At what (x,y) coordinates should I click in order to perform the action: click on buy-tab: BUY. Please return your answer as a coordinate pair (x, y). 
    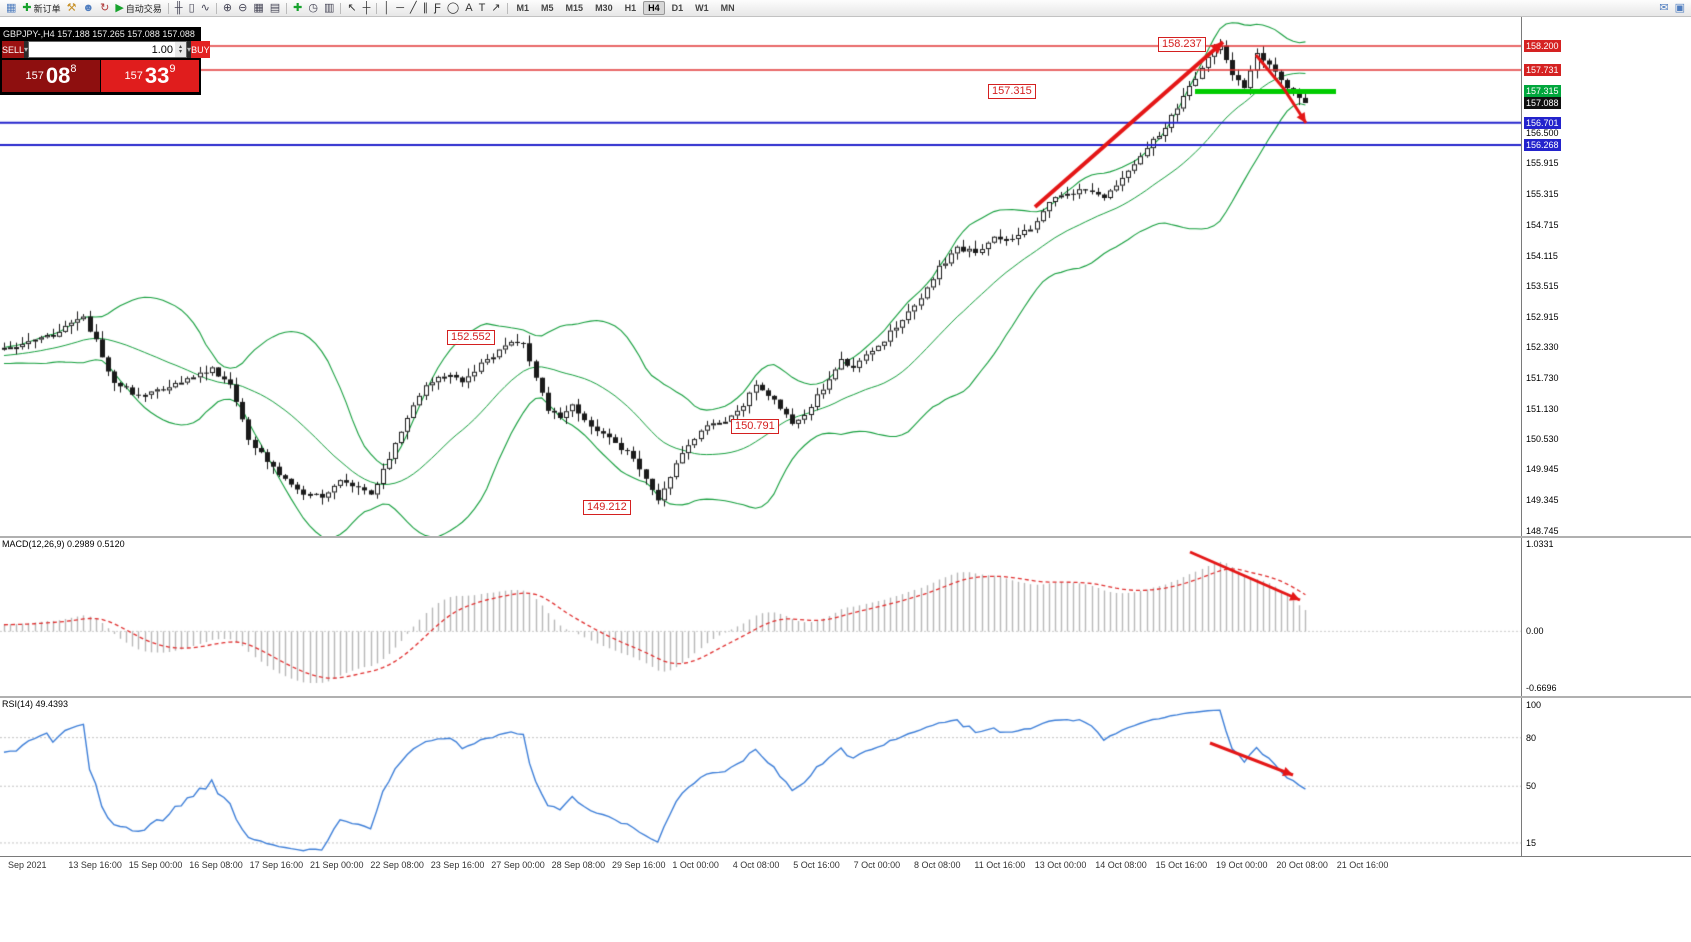
    Looking at the image, I should click on (200, 49).